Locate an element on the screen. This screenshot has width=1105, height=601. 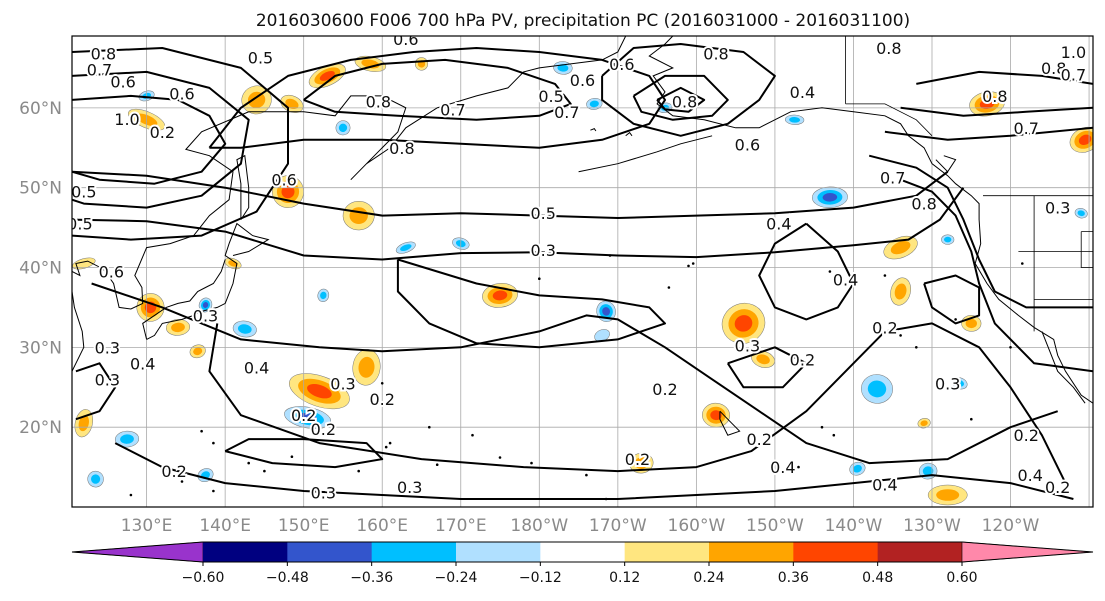
lon-tick-label: 140°E is located at coordinates (225, 526).